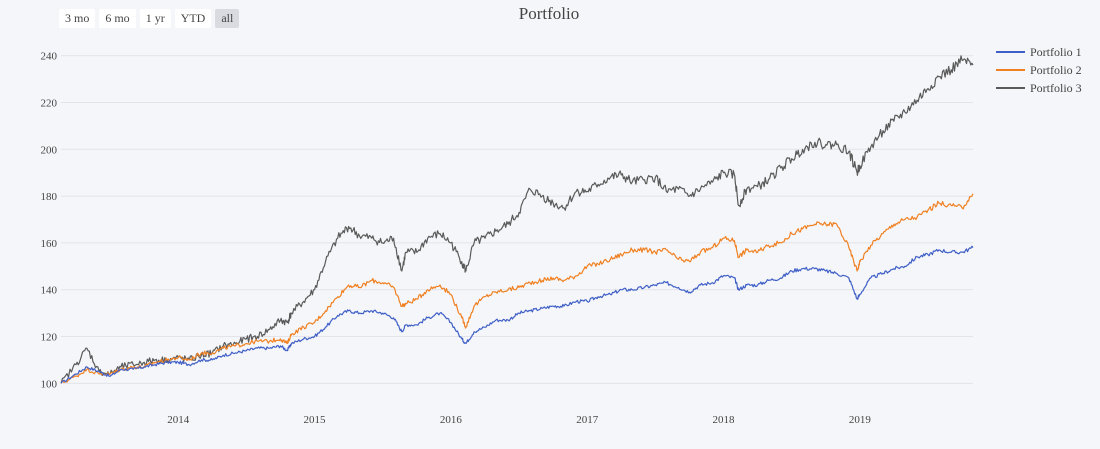 The height and width of the screenshot is (449, 1100). Describe the element at coordinates (227, 18) in the screenshot. I see `range-button-all: all` at that location.